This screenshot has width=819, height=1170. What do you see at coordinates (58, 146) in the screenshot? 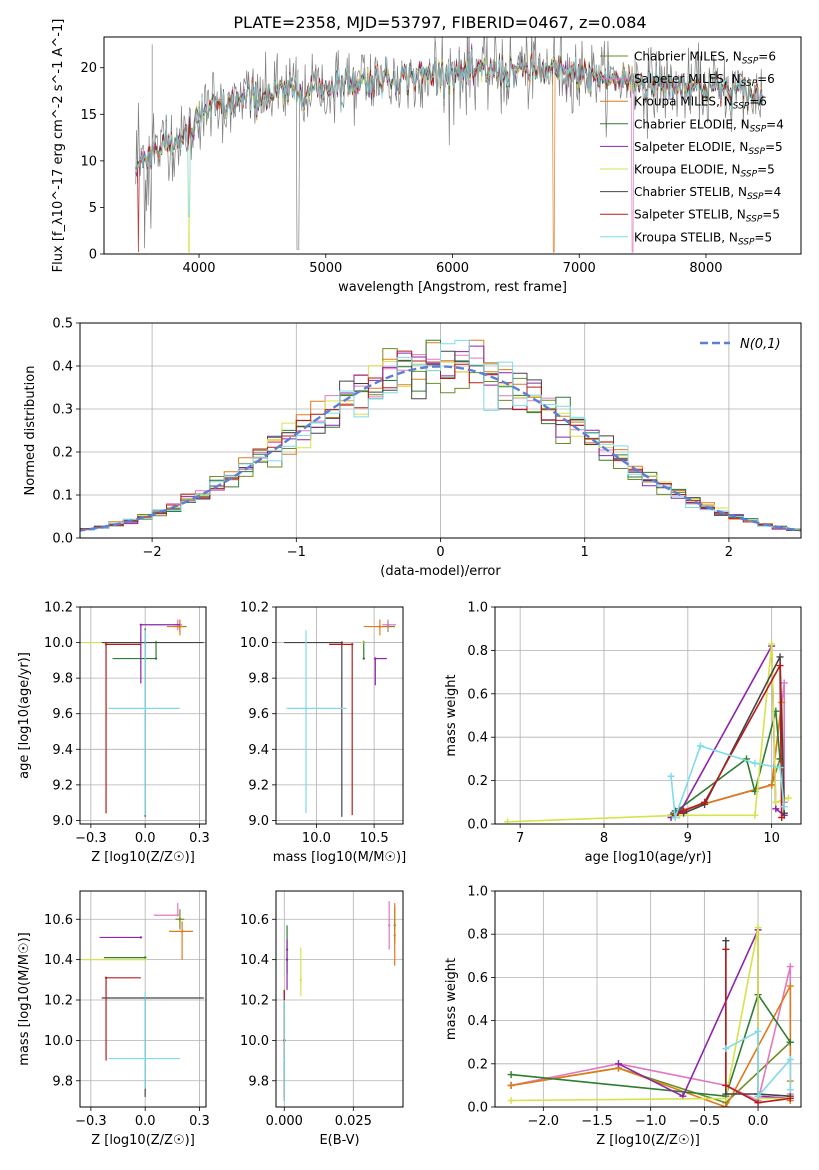
I see `y-axis-label: Flux [f_λ10^-17 erg cm^-2 s^-1 A^-1]` at bounding box center [58, 146].